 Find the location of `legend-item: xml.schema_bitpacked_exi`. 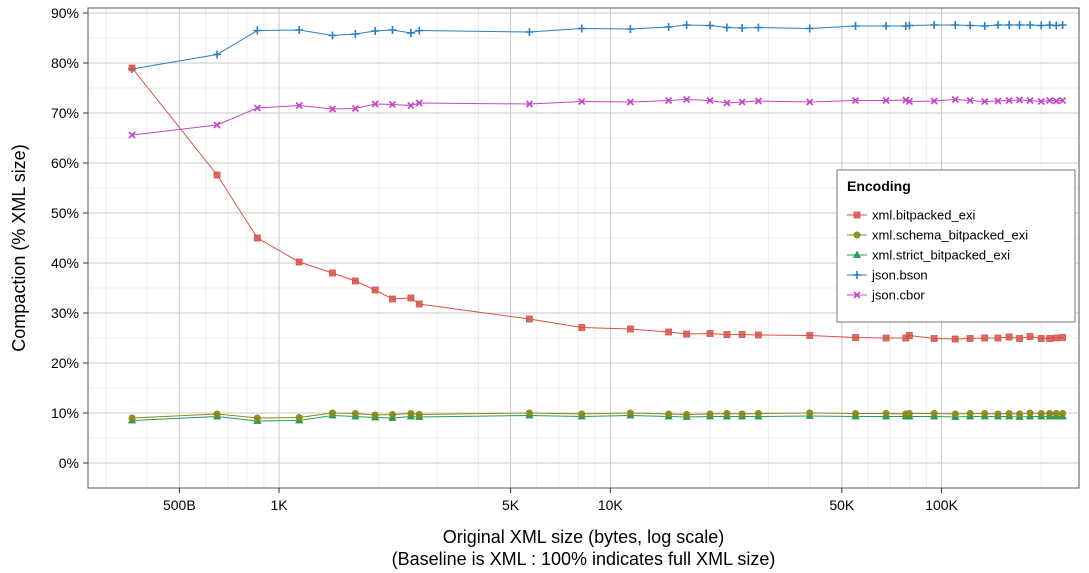

legend-item: xml.schema_bitpacked_exi is located at coordinates (937, 235).